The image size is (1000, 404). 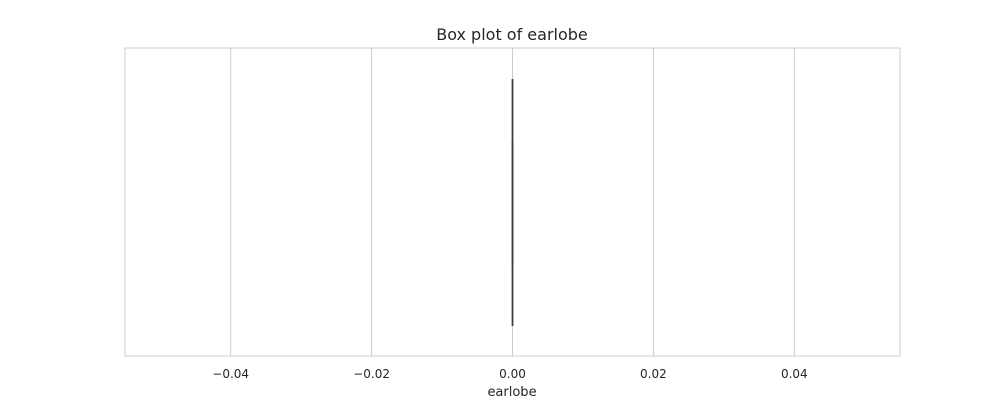 I want to click on x-tick-label: −0.02, so click(x=371, y=374).